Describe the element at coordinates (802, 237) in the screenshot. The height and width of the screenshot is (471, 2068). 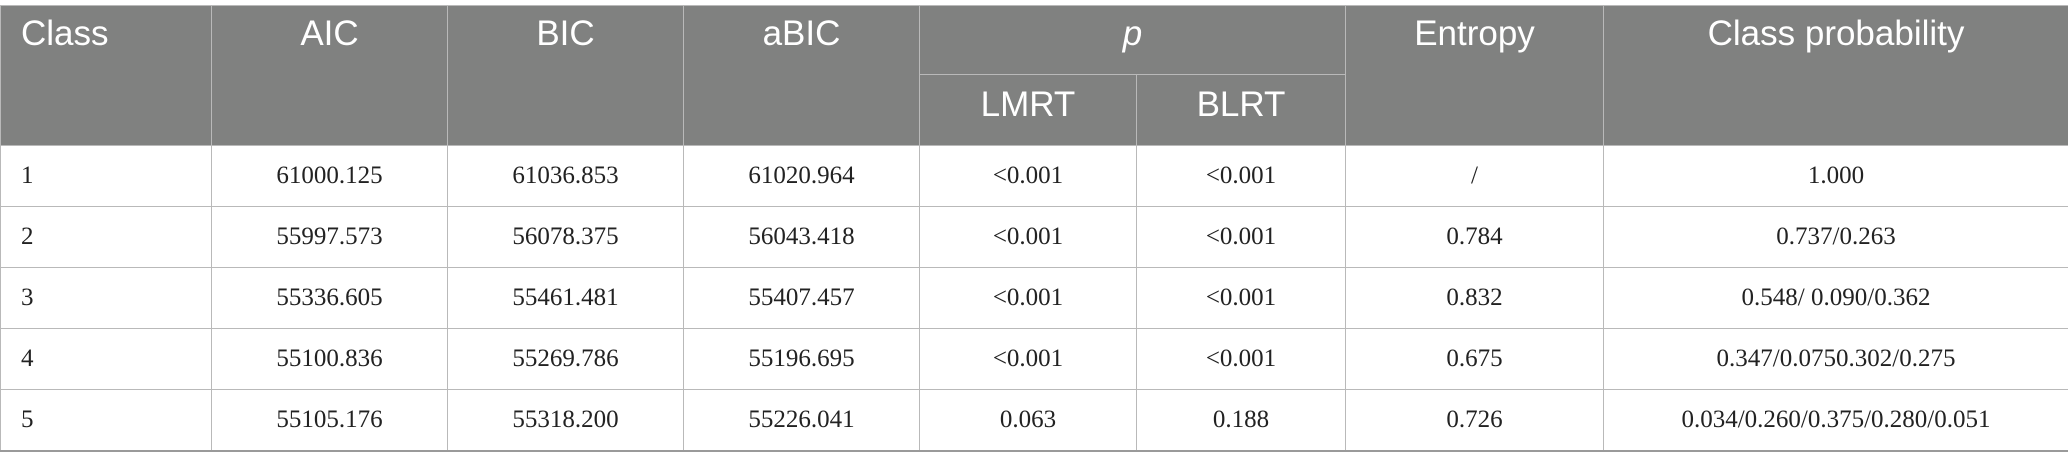
I see `cell-abic: 56043.418` at that location.